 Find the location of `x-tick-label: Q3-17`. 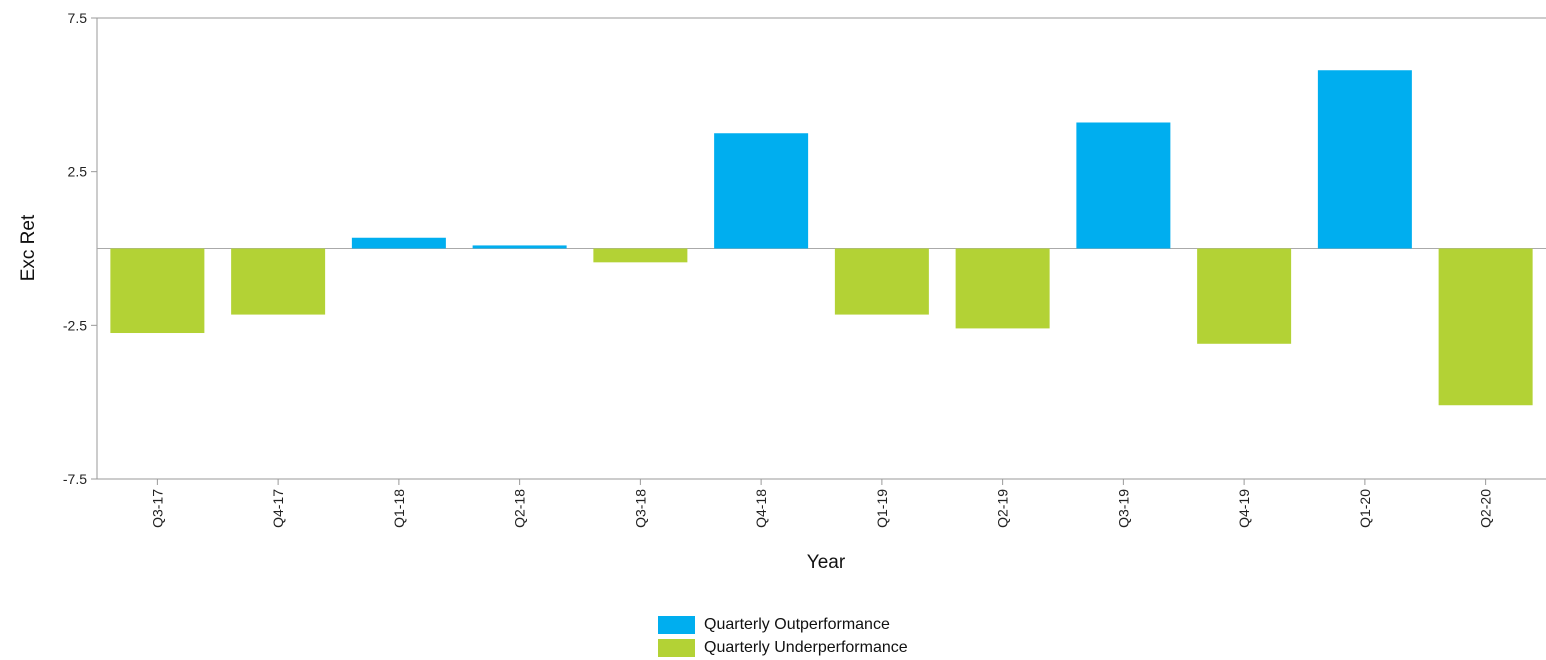

x-tick-label: Q3-17 is located at coordinates (157, 508).